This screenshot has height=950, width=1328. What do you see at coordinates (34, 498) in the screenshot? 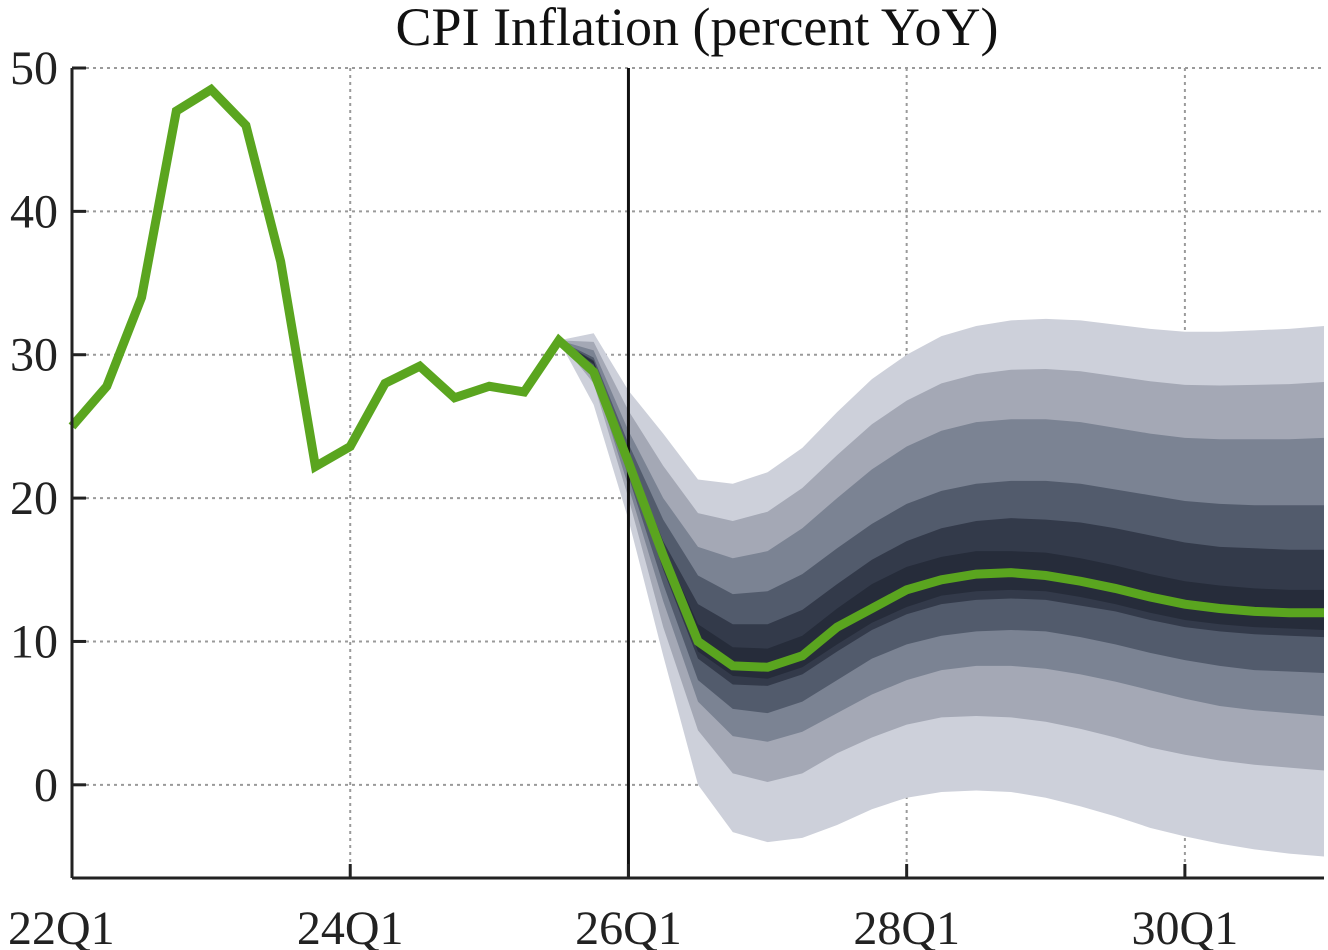
I see `y-tick-label: 20` at bounding box center [34, 498].